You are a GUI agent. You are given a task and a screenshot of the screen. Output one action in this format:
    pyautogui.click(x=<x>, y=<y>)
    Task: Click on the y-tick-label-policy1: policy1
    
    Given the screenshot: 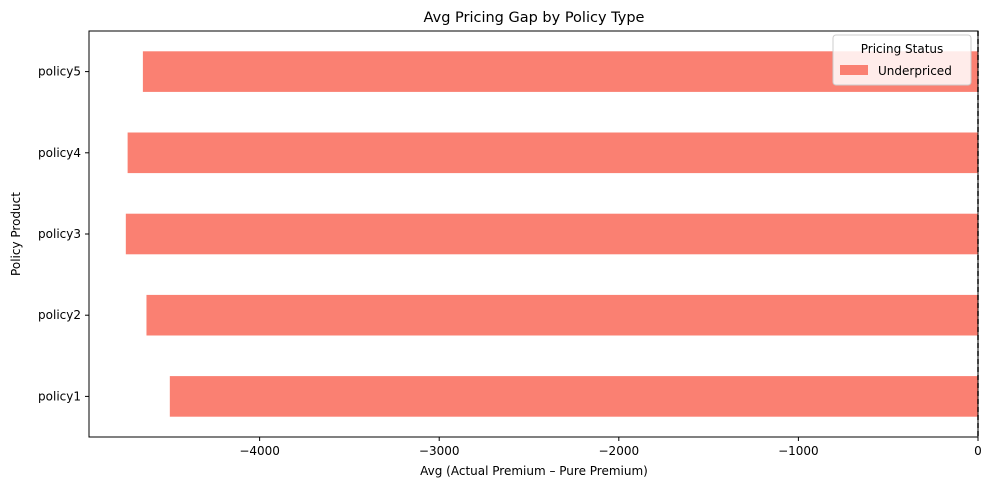 What is the action you would take?
    pyautogui.click(x=59, y=396)
    